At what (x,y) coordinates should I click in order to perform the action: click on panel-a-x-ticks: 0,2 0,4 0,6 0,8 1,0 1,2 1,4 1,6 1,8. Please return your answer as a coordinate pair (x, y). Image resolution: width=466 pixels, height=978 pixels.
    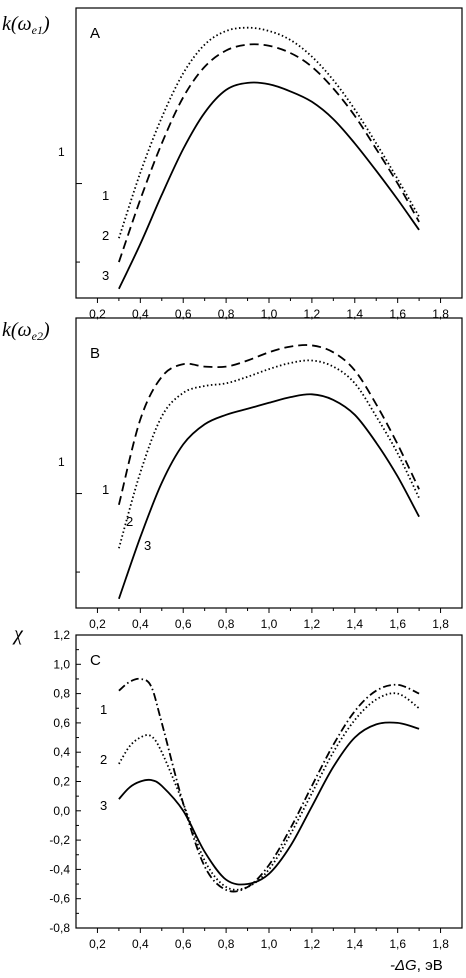
    Looking at the image, I should click on (262, 252).